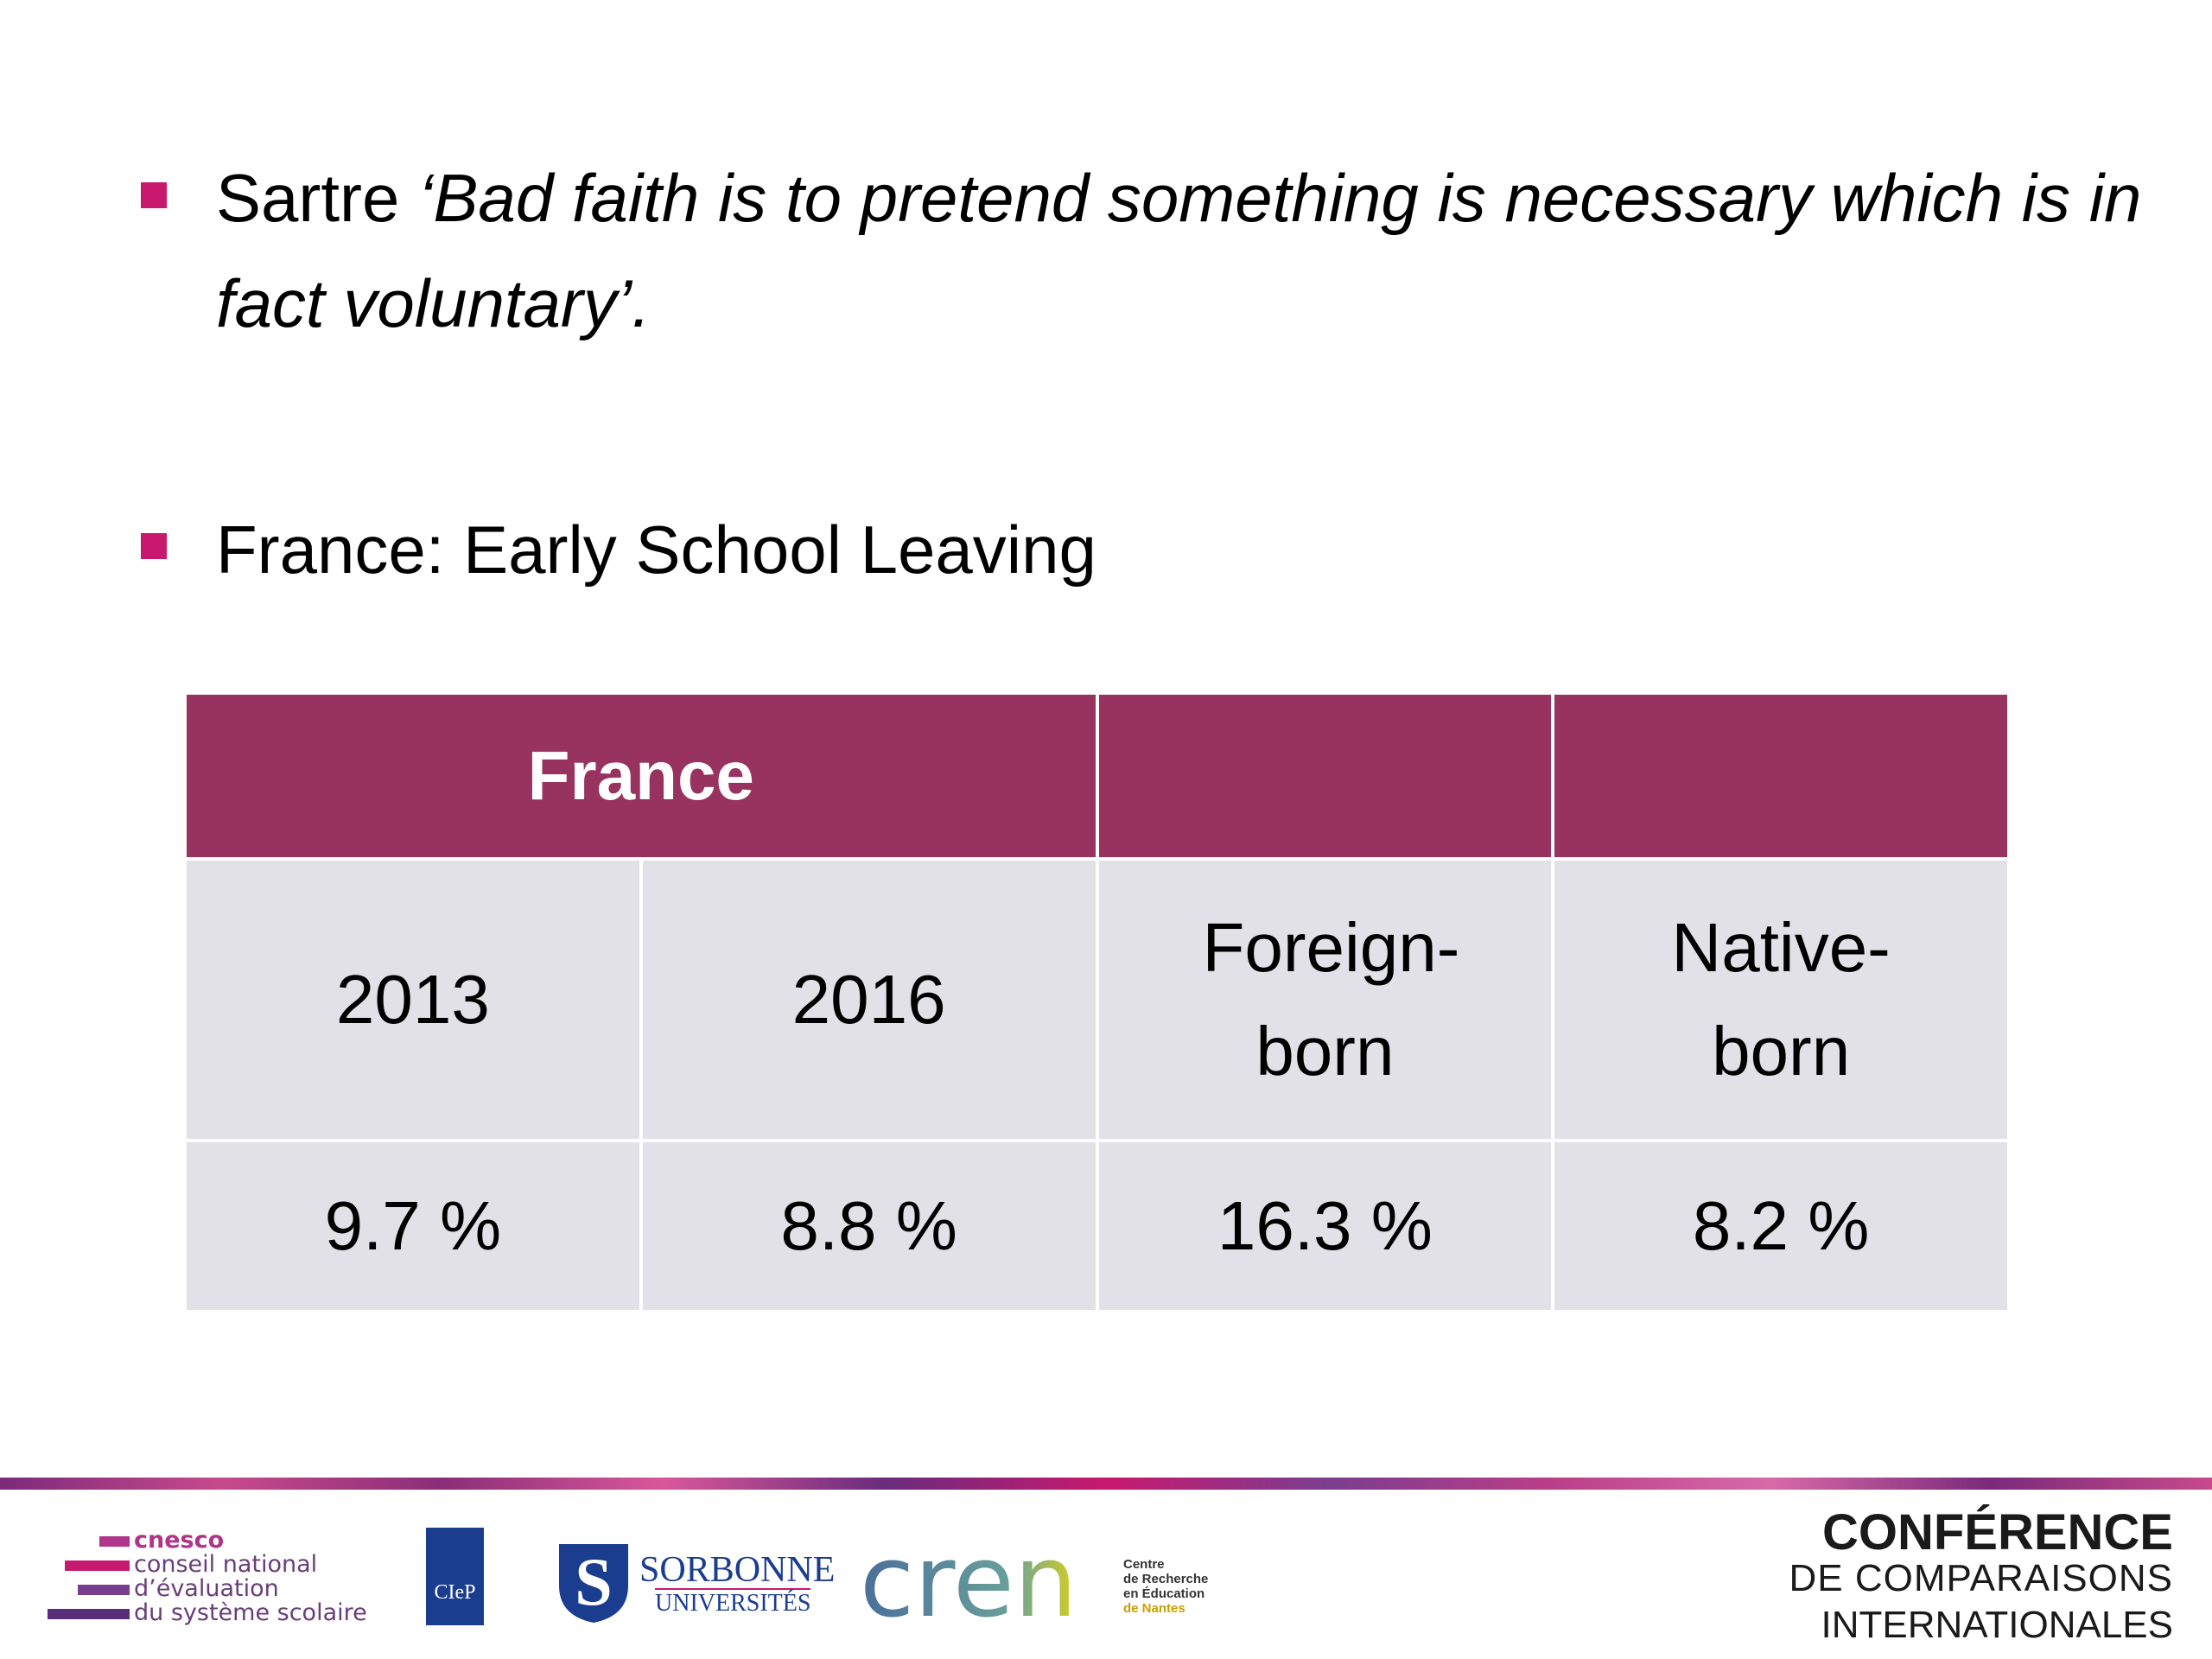  What do you see at coordinates (1106, 1484) in the screenshot?
I see `footer-stripe` at bounding box center [1106, 1484].